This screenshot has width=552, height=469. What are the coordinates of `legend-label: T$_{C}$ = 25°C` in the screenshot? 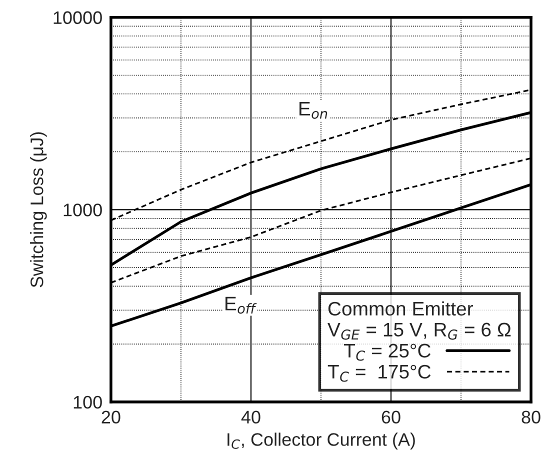 It's located at (387, 352).